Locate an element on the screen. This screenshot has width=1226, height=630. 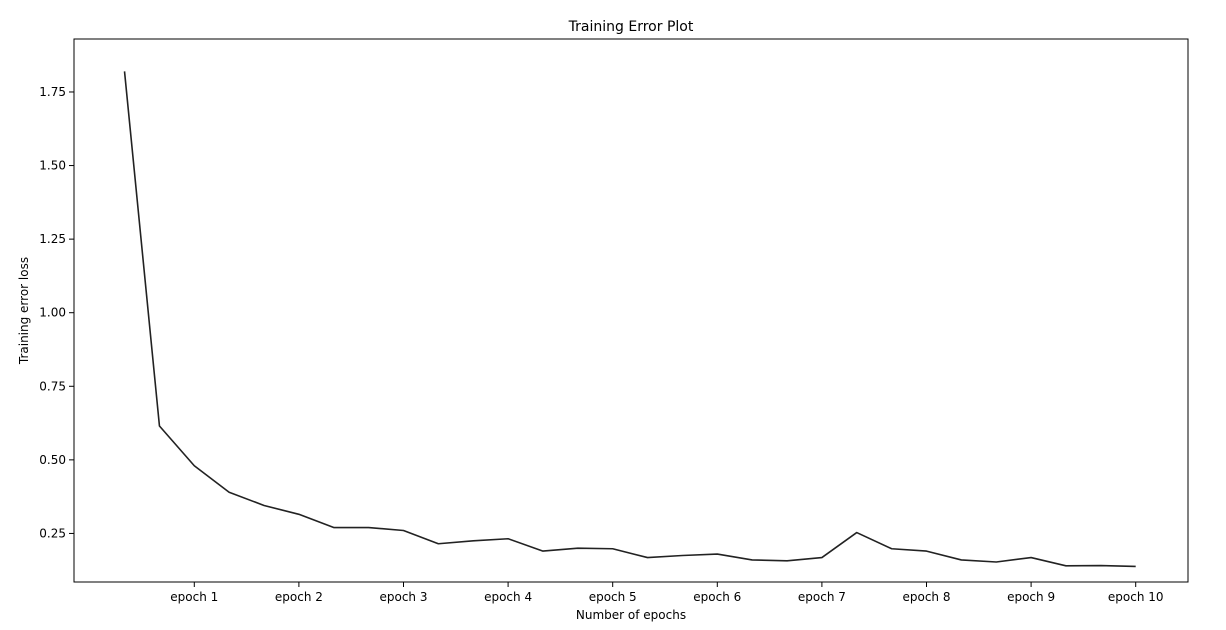
x-tick-label: epoch 2 is located at coordinates (299, 597).